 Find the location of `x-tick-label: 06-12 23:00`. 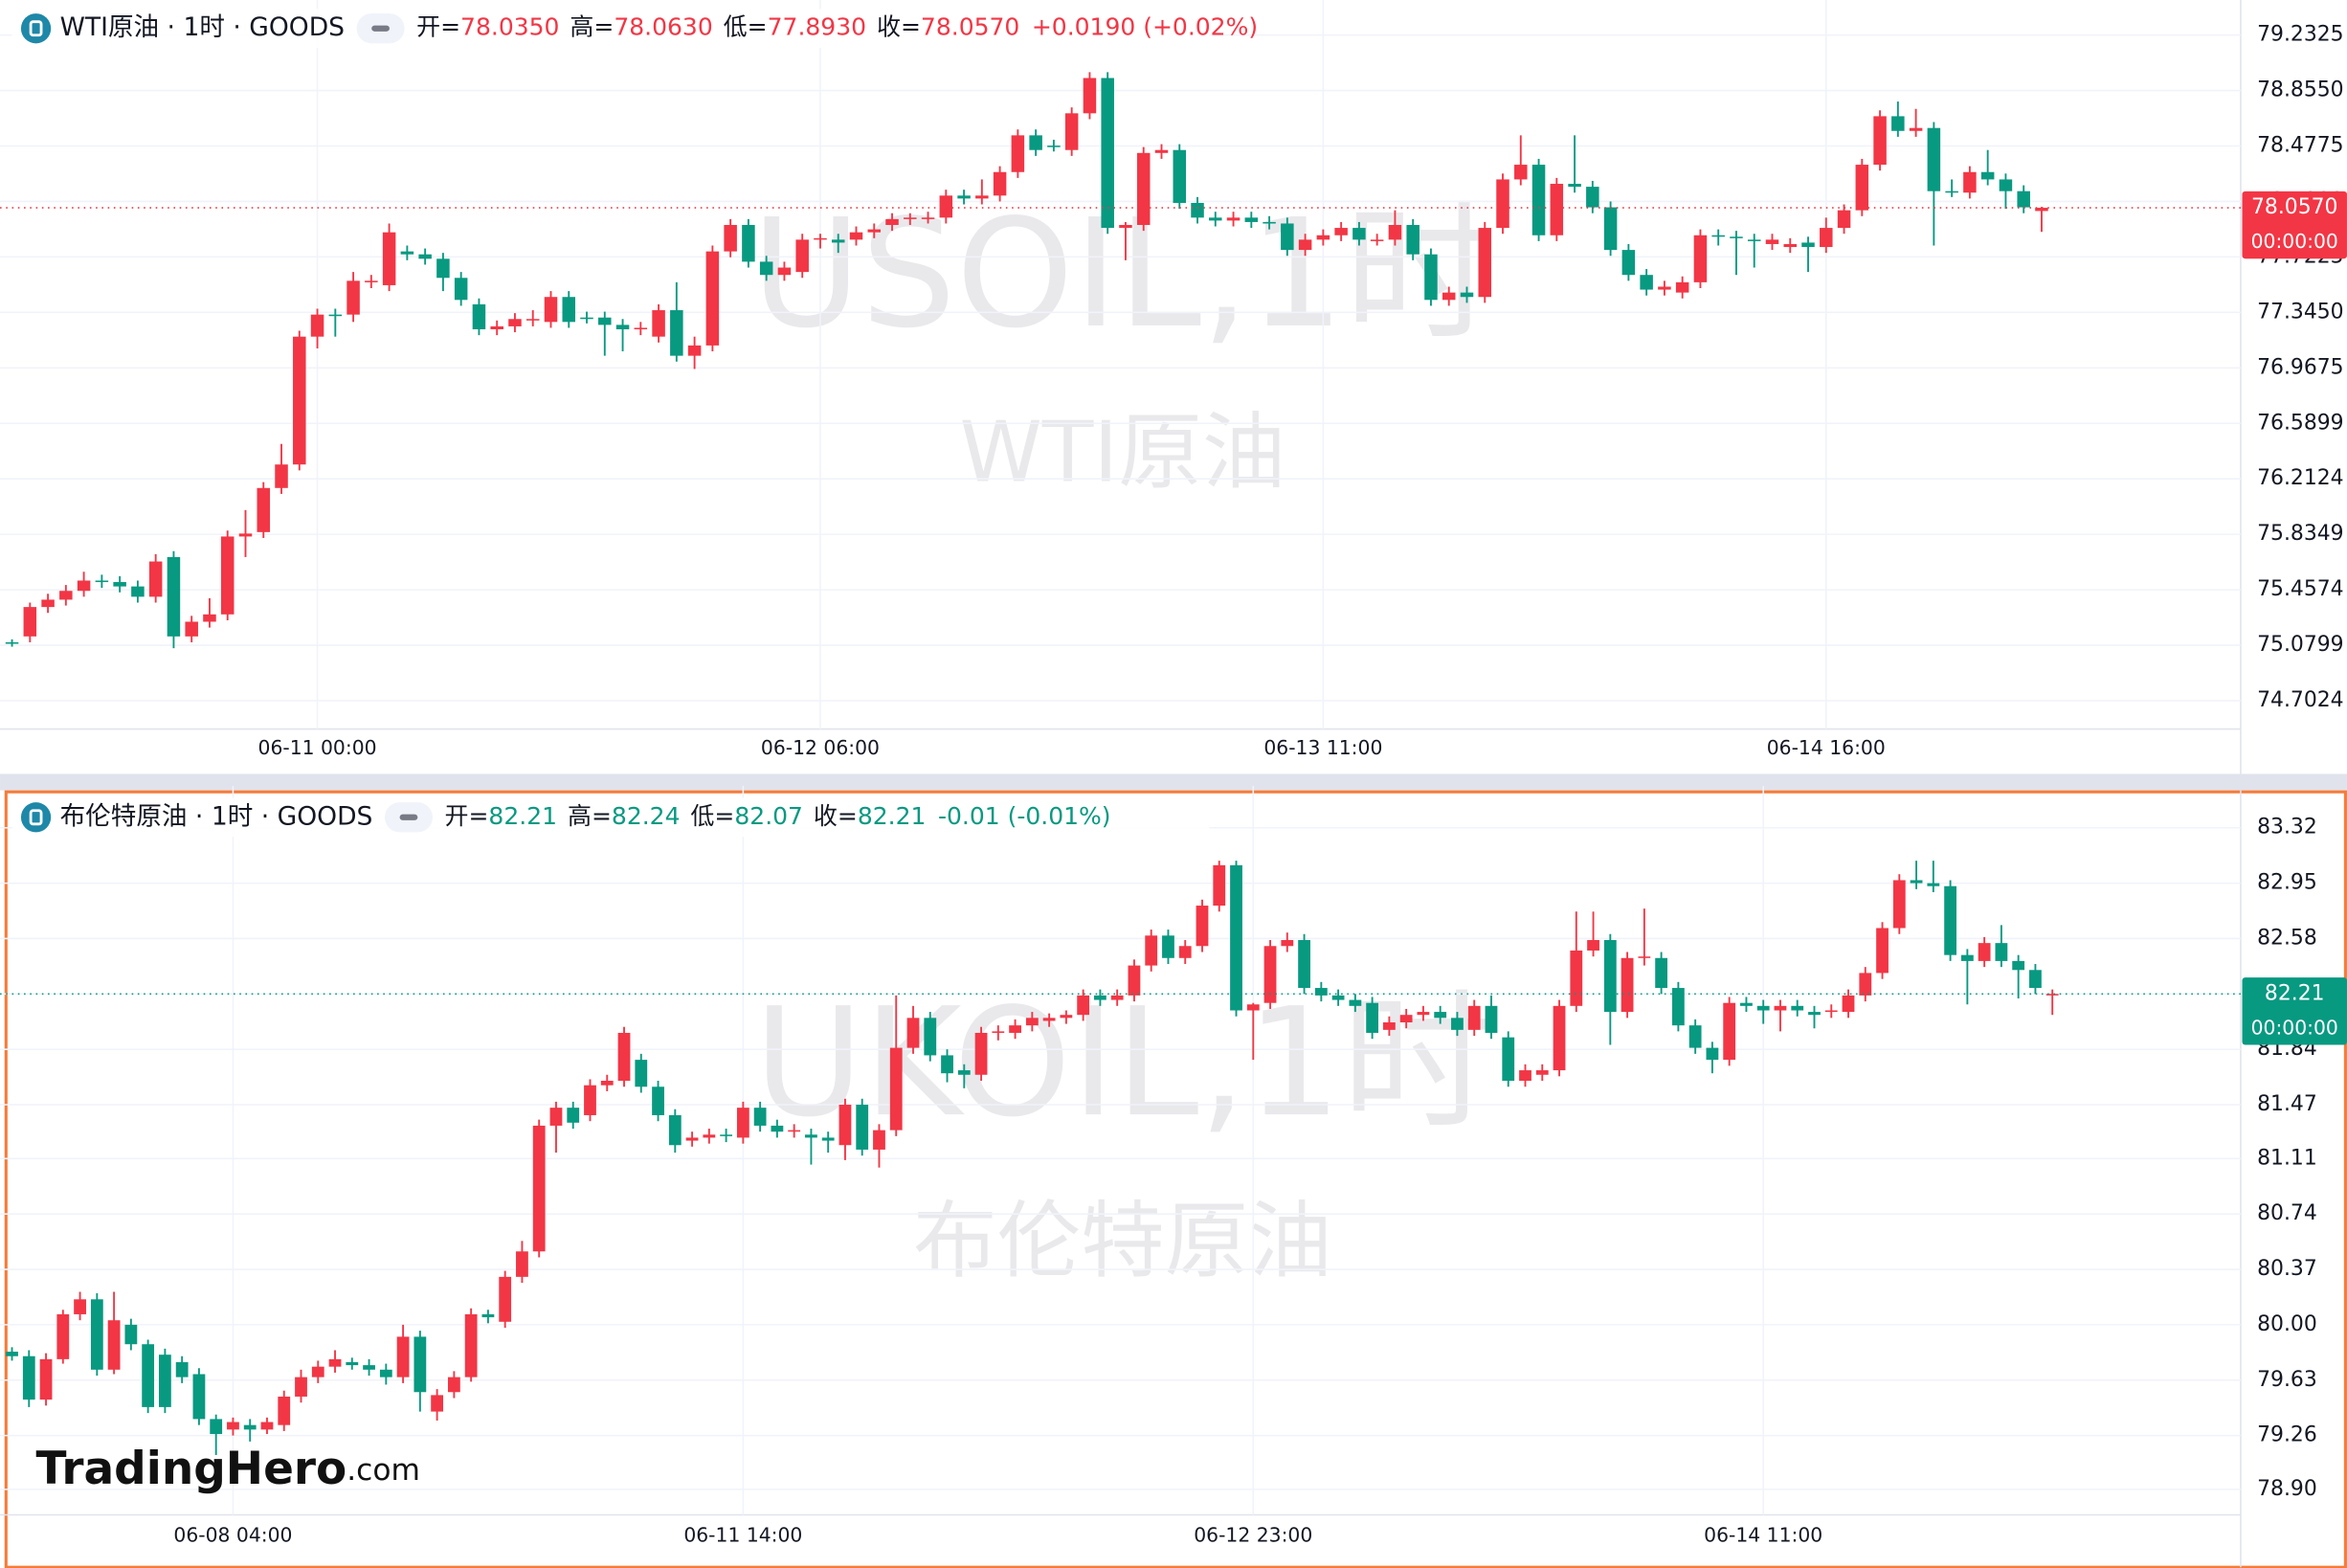

x-tick-label: 06-12 23:00 is located at coordinates (1253, 1535).